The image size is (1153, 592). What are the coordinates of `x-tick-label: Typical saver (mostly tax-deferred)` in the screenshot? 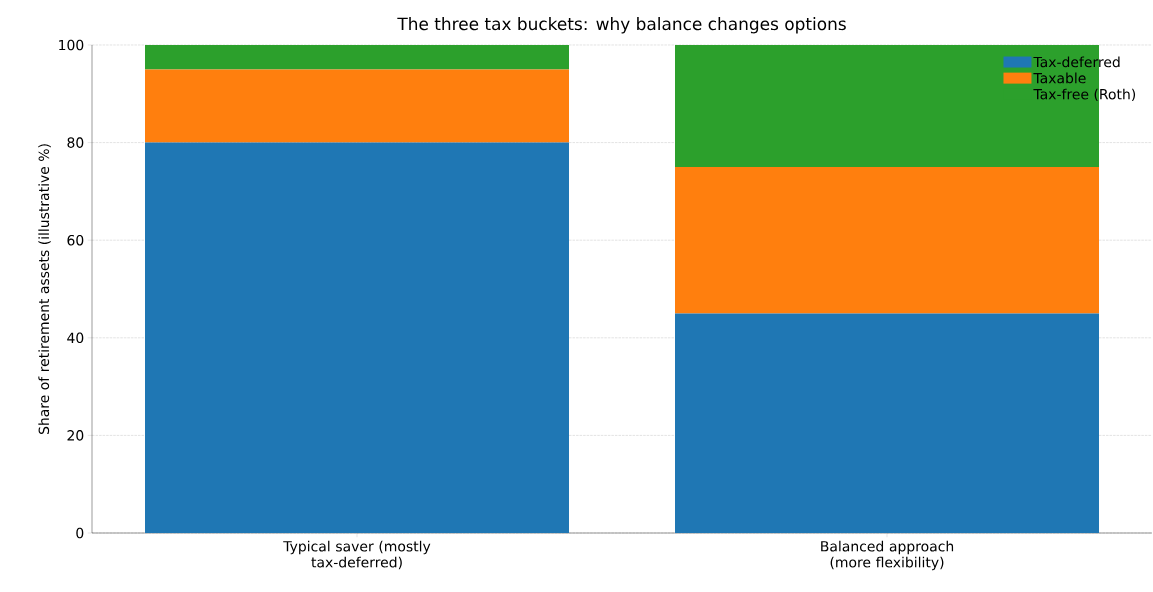 It's located at (357, 555).